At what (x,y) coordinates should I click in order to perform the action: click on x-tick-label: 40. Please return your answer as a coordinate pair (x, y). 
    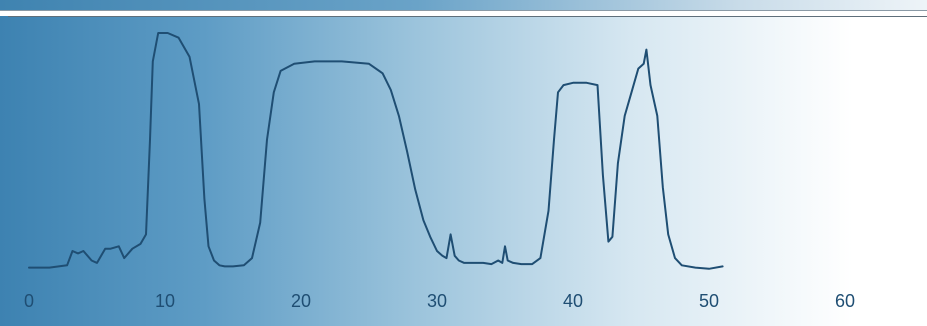
    Looking at the image, I should click on (573, 301).